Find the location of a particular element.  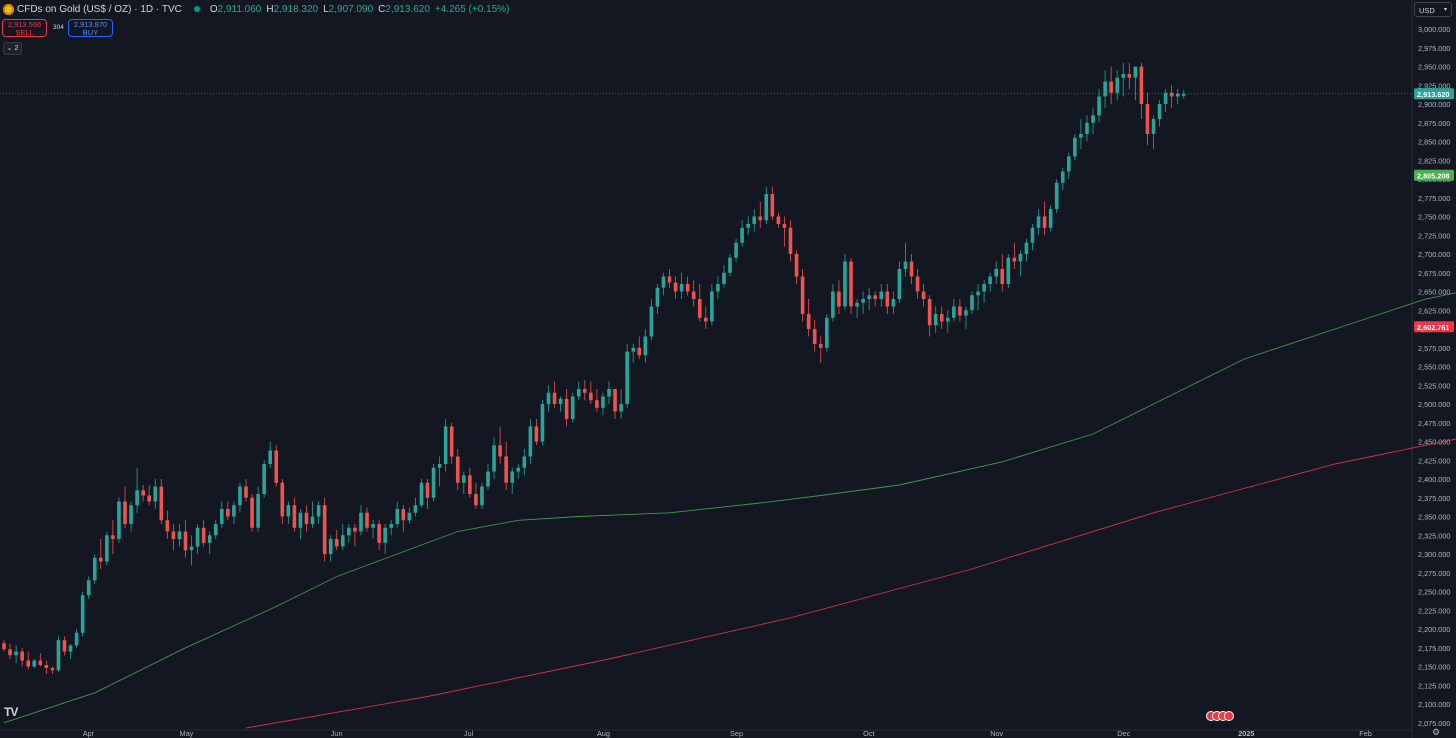

symbol-title: CFDs on Gold (US$ / OZ) · 1D · TVC is located at coordinates (99, 9).